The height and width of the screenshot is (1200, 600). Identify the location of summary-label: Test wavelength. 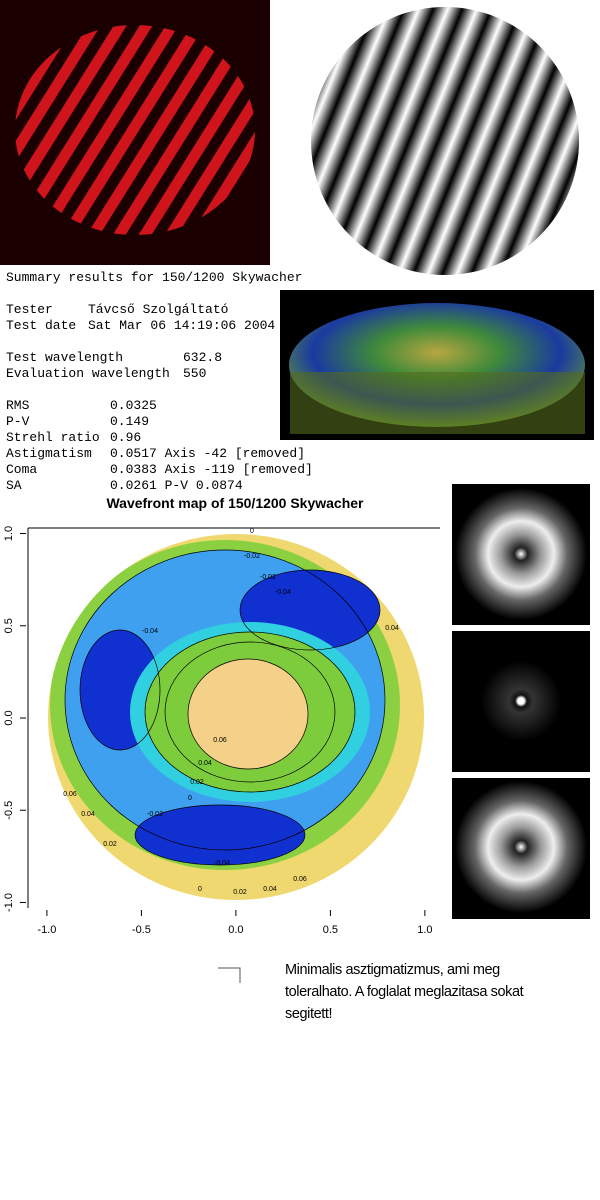
(64, 357).